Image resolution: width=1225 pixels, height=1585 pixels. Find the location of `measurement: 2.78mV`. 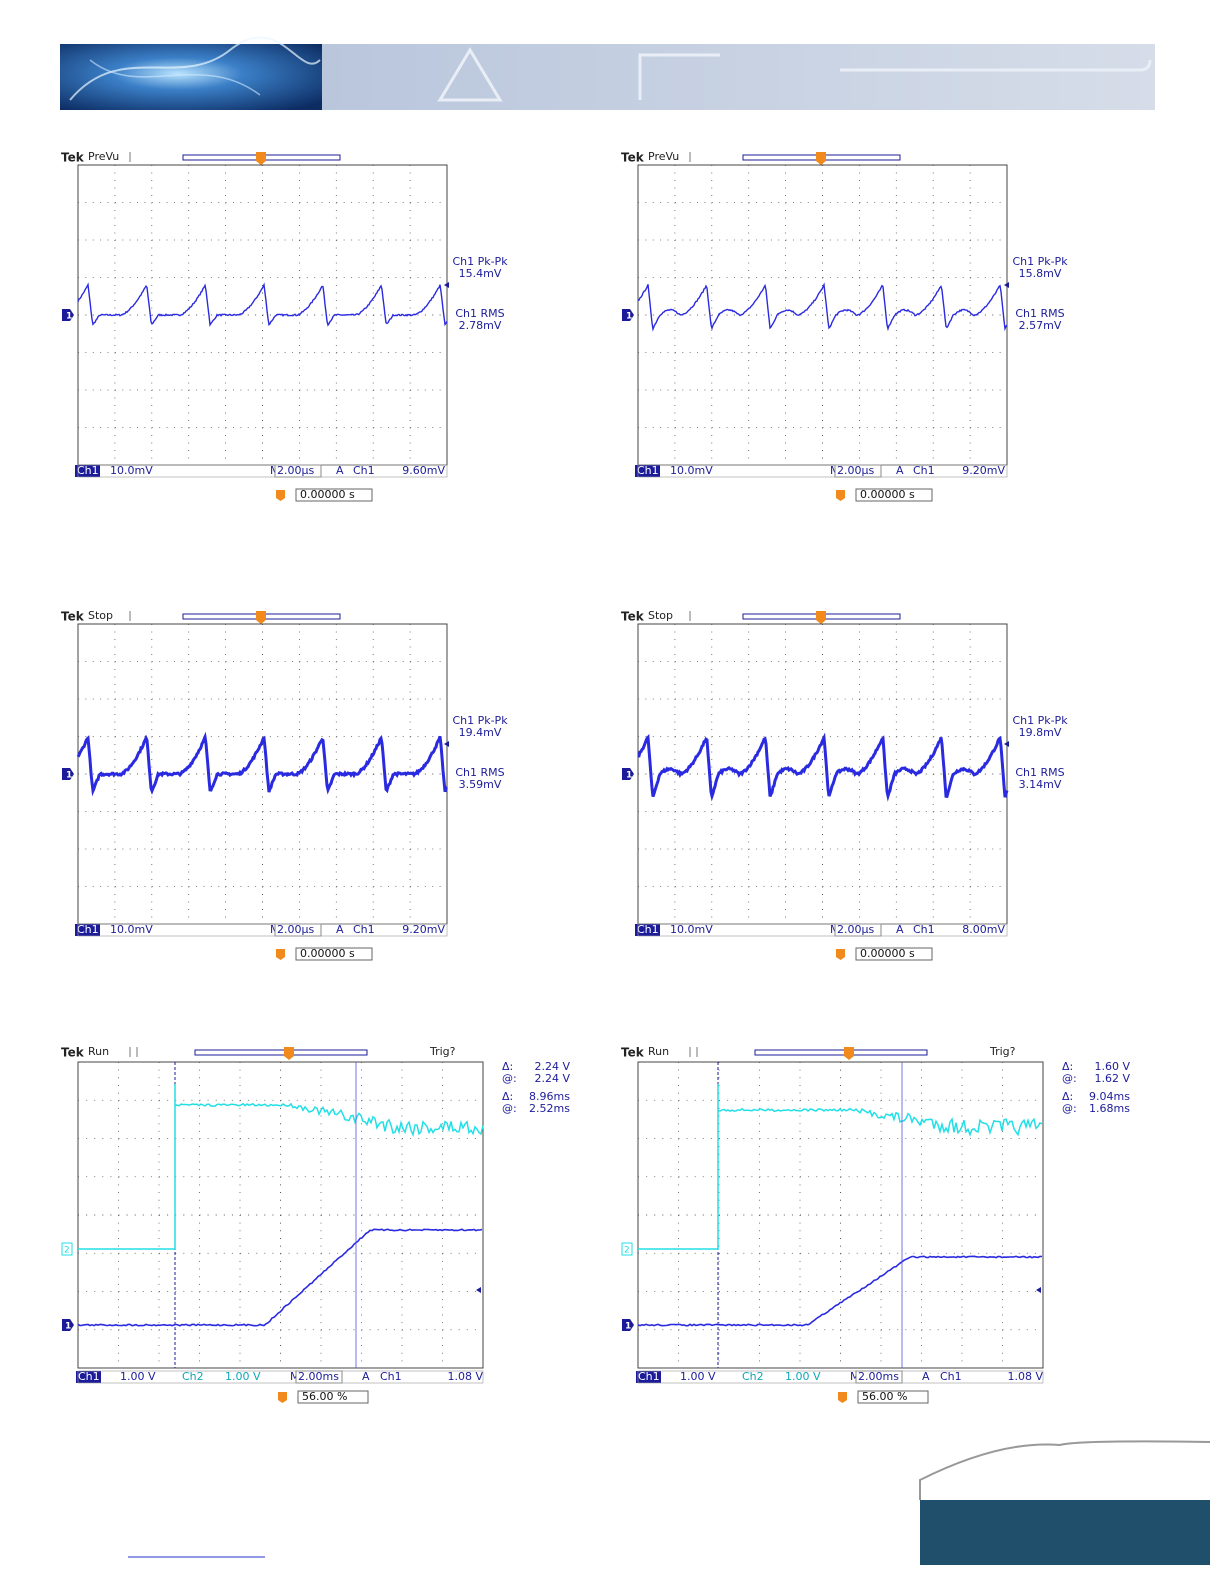

measurement: 2.78mV is located at coordinates (480, 325).